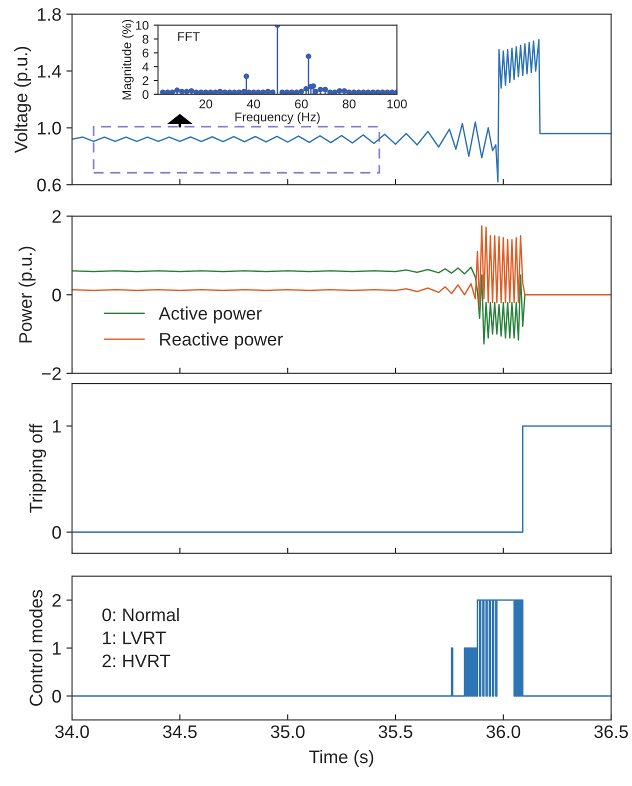 Image resolution: width=632 pixels, height=786 pixels. What do you see at coordinates (35, 648) in the screenshot?
I see `y-axis-title: Control modes` at bounding box center [35, 648].